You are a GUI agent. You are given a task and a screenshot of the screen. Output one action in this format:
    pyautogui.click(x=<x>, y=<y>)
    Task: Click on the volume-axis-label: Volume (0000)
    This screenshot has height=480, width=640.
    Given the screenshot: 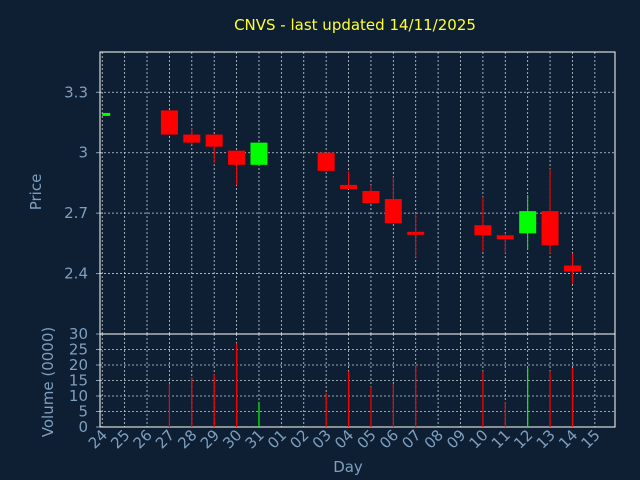 What is the action you would take?
    pyautogui.click(x=48, y=382)
    